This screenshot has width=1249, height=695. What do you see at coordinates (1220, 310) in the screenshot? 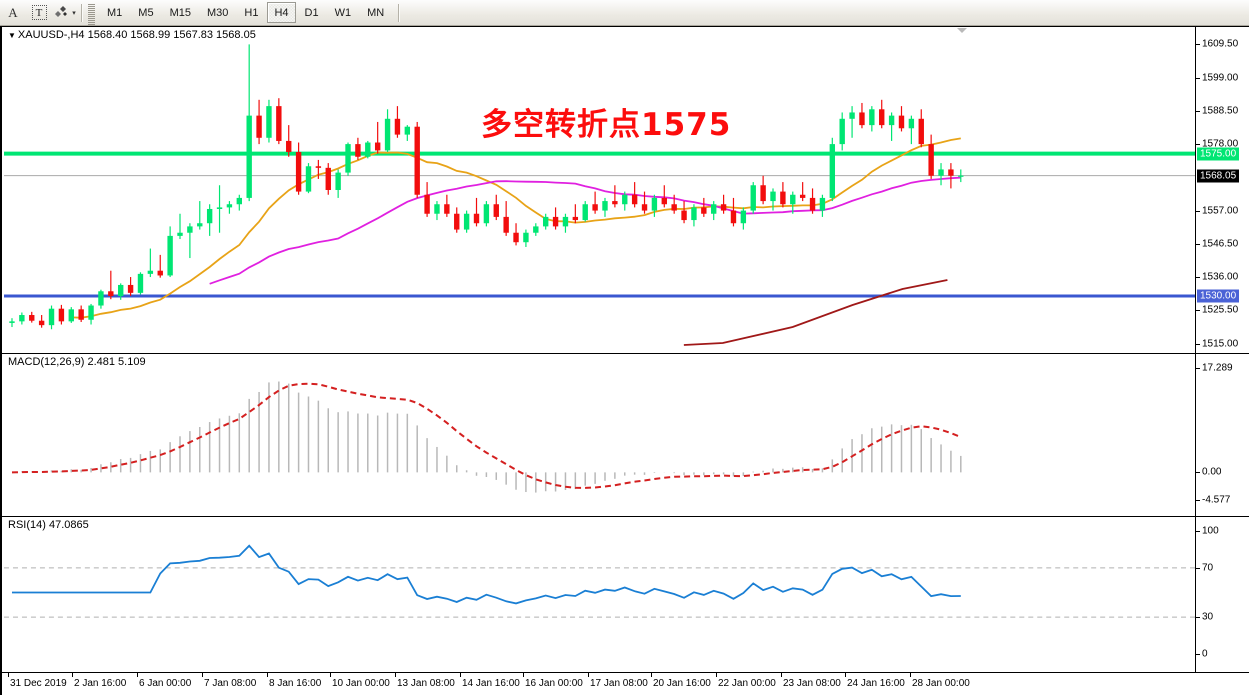
I see `price-axis-label: 1525.50` at bounding box center [1220, 310].